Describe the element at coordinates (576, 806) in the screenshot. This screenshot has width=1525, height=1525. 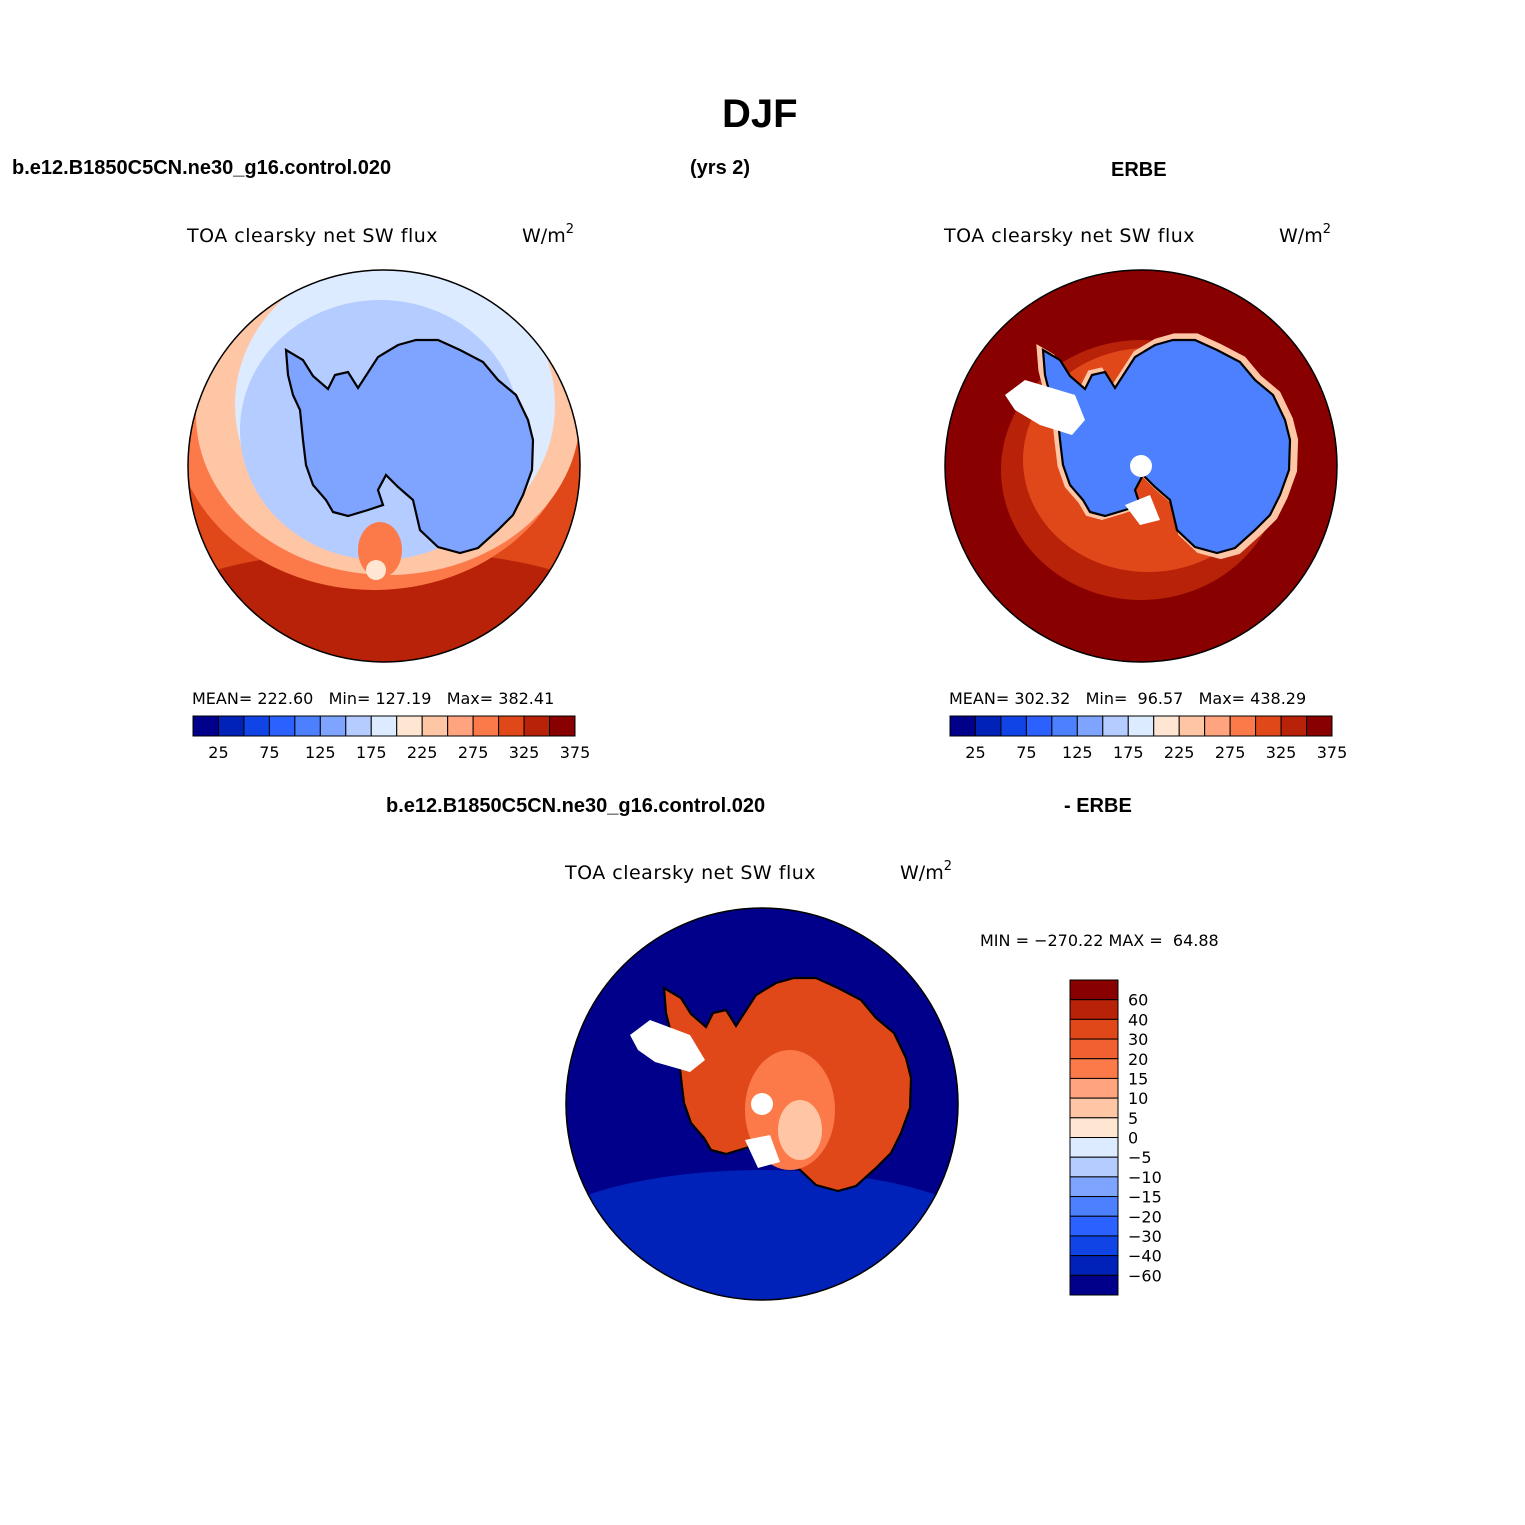
I see `diff-case-label: b.e12.B1850C5CN.ne30_g16.control.020` at that location.